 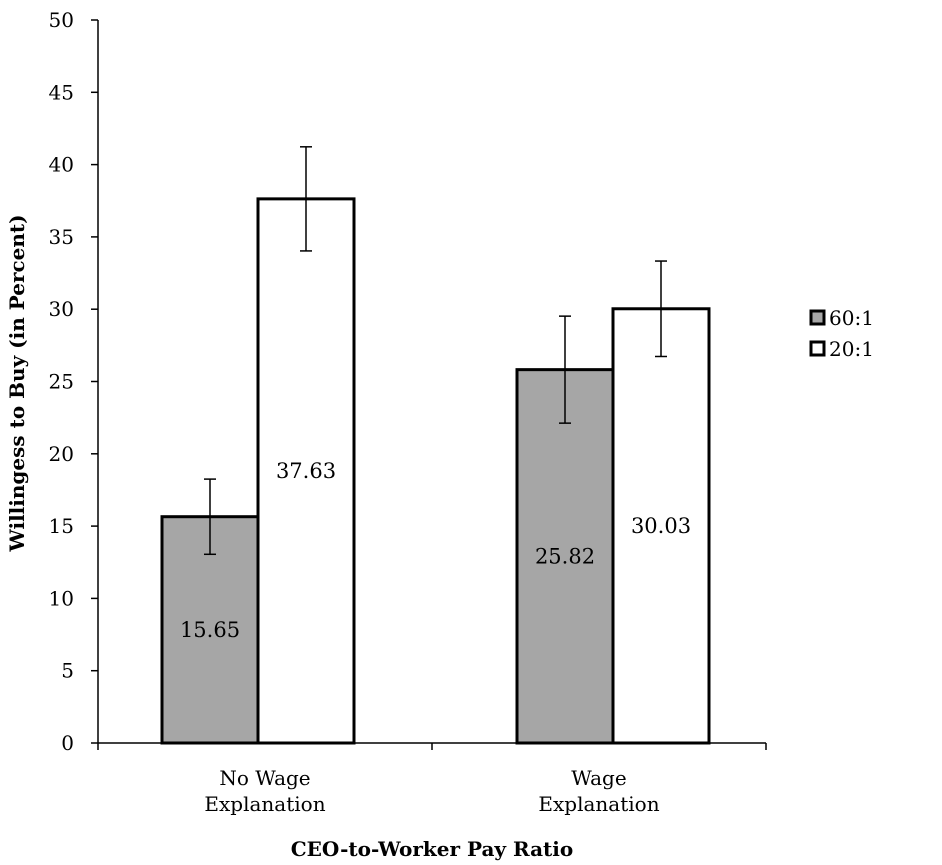 What do you see at coordinates (61, 526) in the screenshot?
I see `y-tick-label: 15` at bounding box center [61, 526].